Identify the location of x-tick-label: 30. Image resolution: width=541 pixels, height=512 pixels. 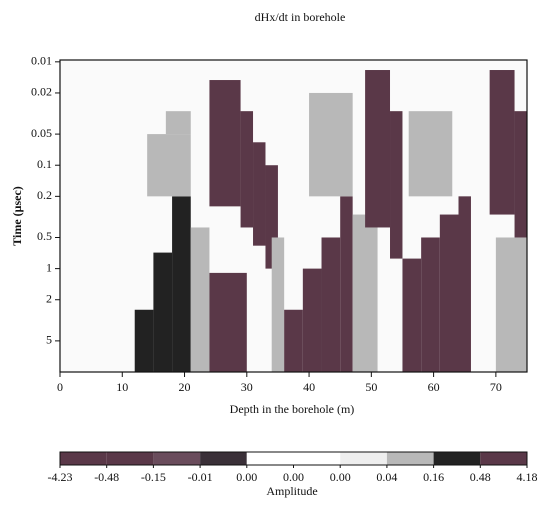
(247, 387).